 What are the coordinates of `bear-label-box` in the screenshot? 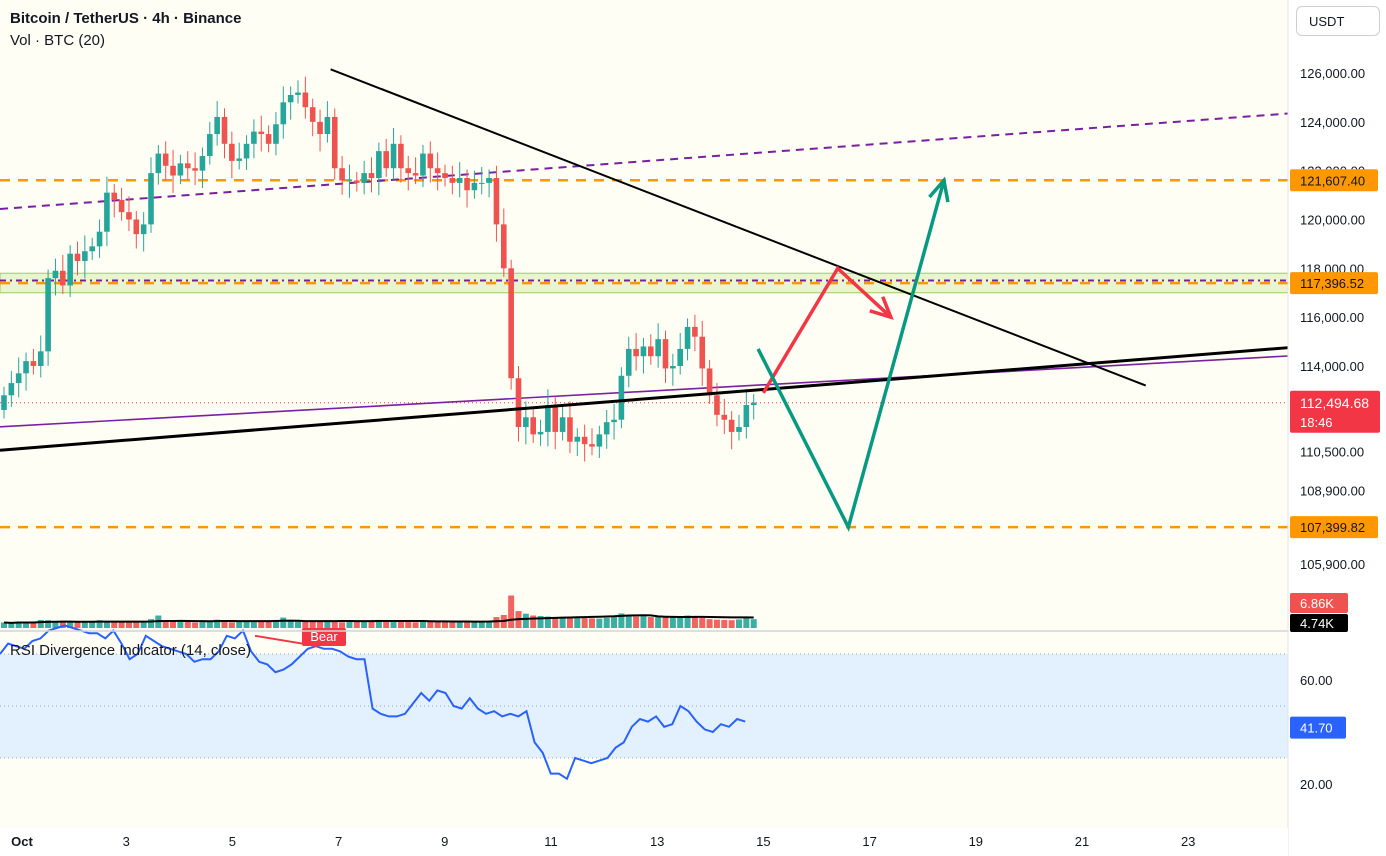 It's located at (324, 637).